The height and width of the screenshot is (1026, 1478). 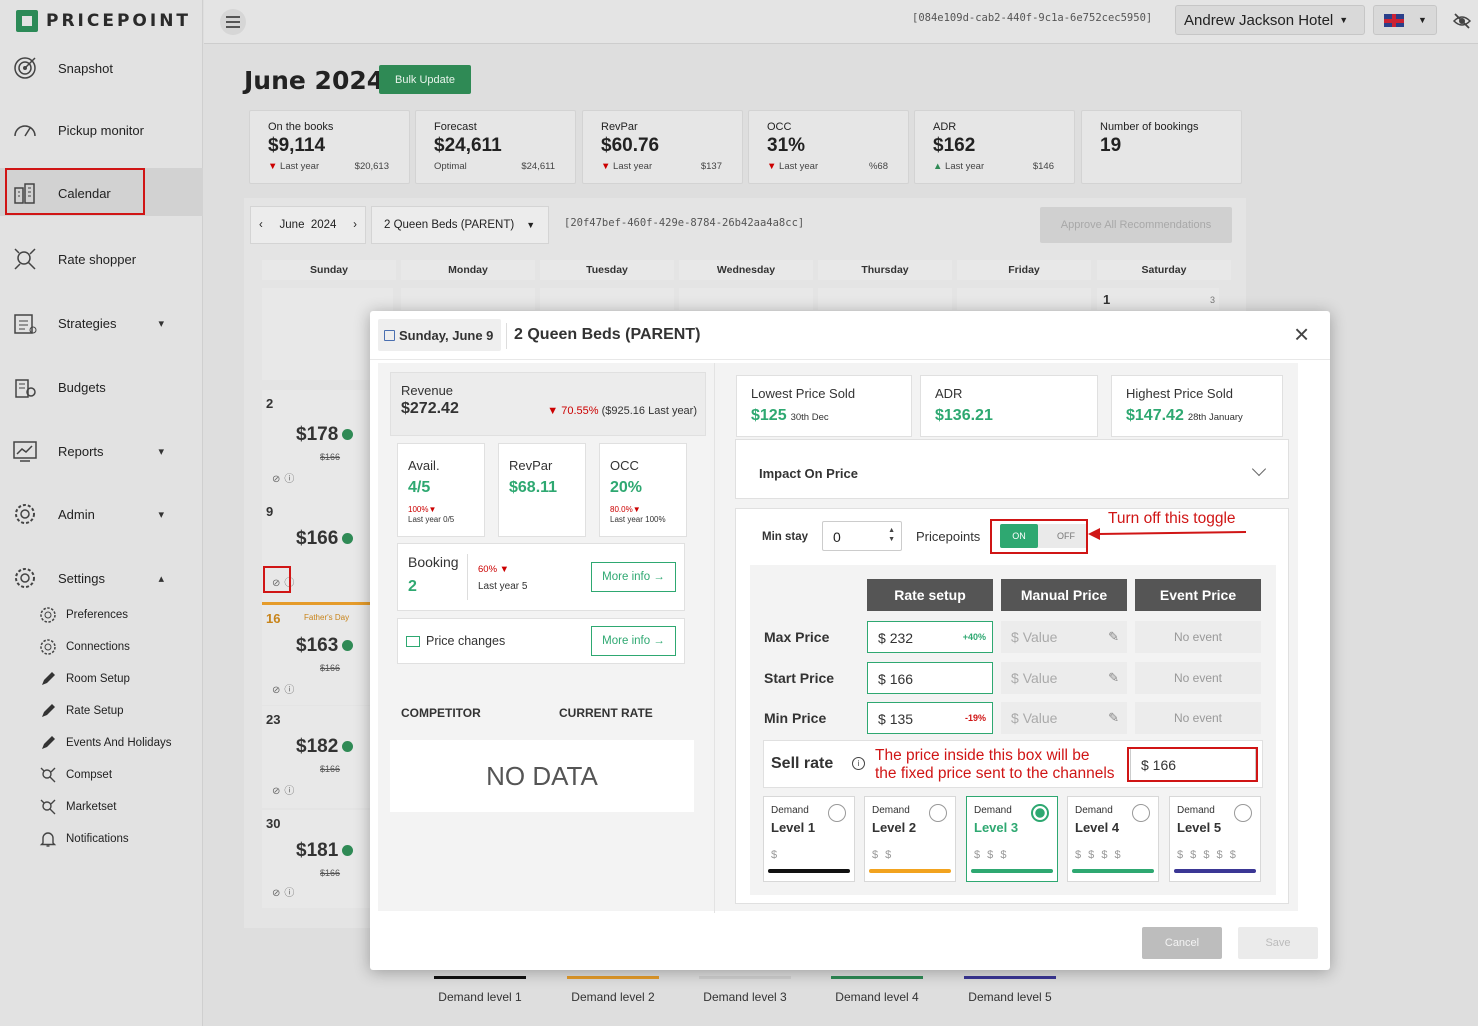 What do you see at coordinates (1040, 813) in the screenshot?
I see `radio-selected-icon` at bounding box center [1040, 813].